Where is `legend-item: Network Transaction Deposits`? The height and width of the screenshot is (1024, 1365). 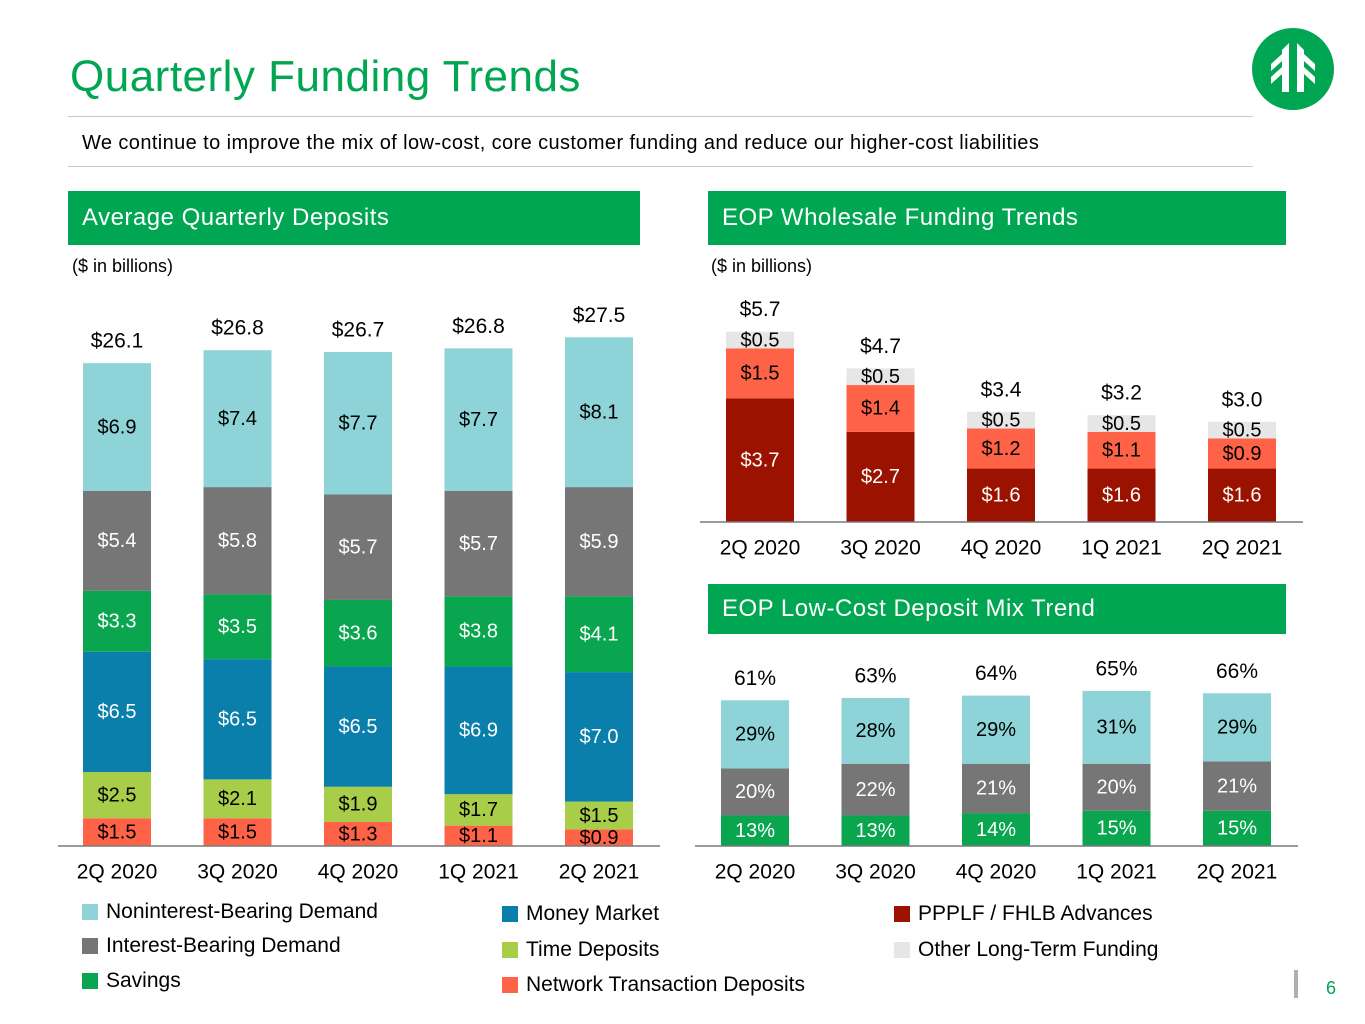 legend-item: Network Transaction Deposits is located at coordinates (653, 985).